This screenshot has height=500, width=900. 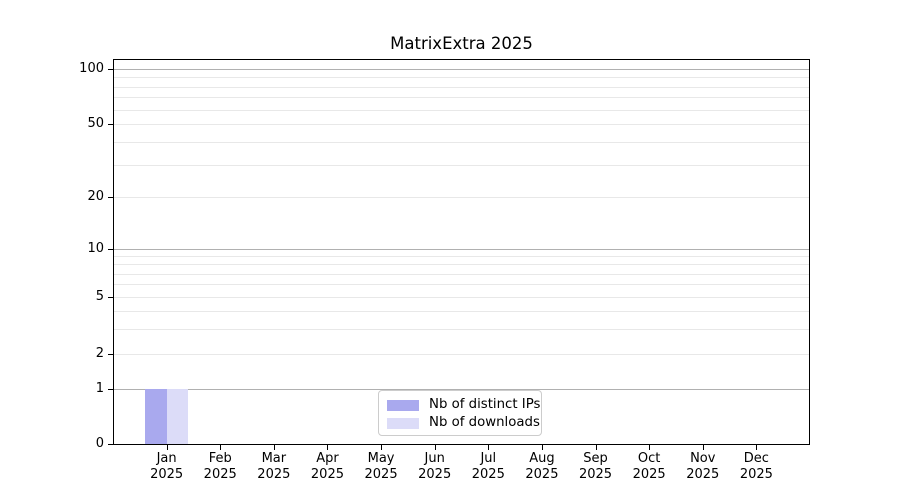 I want to click on y-tick-label: 20, so click(x=95, y=196).